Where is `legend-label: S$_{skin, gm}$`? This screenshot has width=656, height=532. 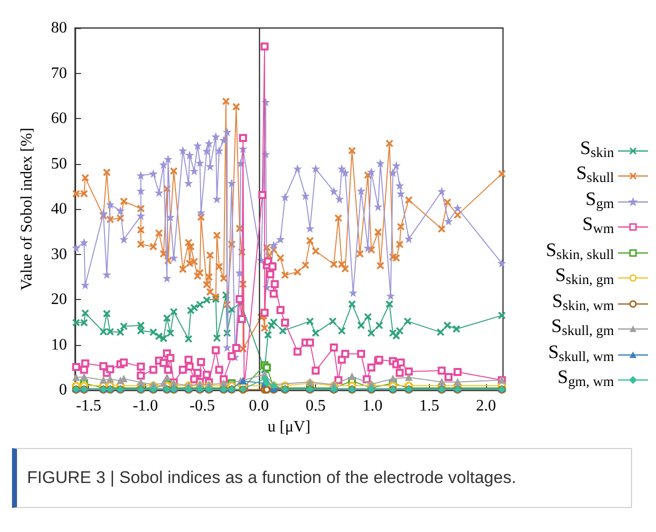 legend-label: S$_{skin, gm}$ is located at coordinates (584, 277).